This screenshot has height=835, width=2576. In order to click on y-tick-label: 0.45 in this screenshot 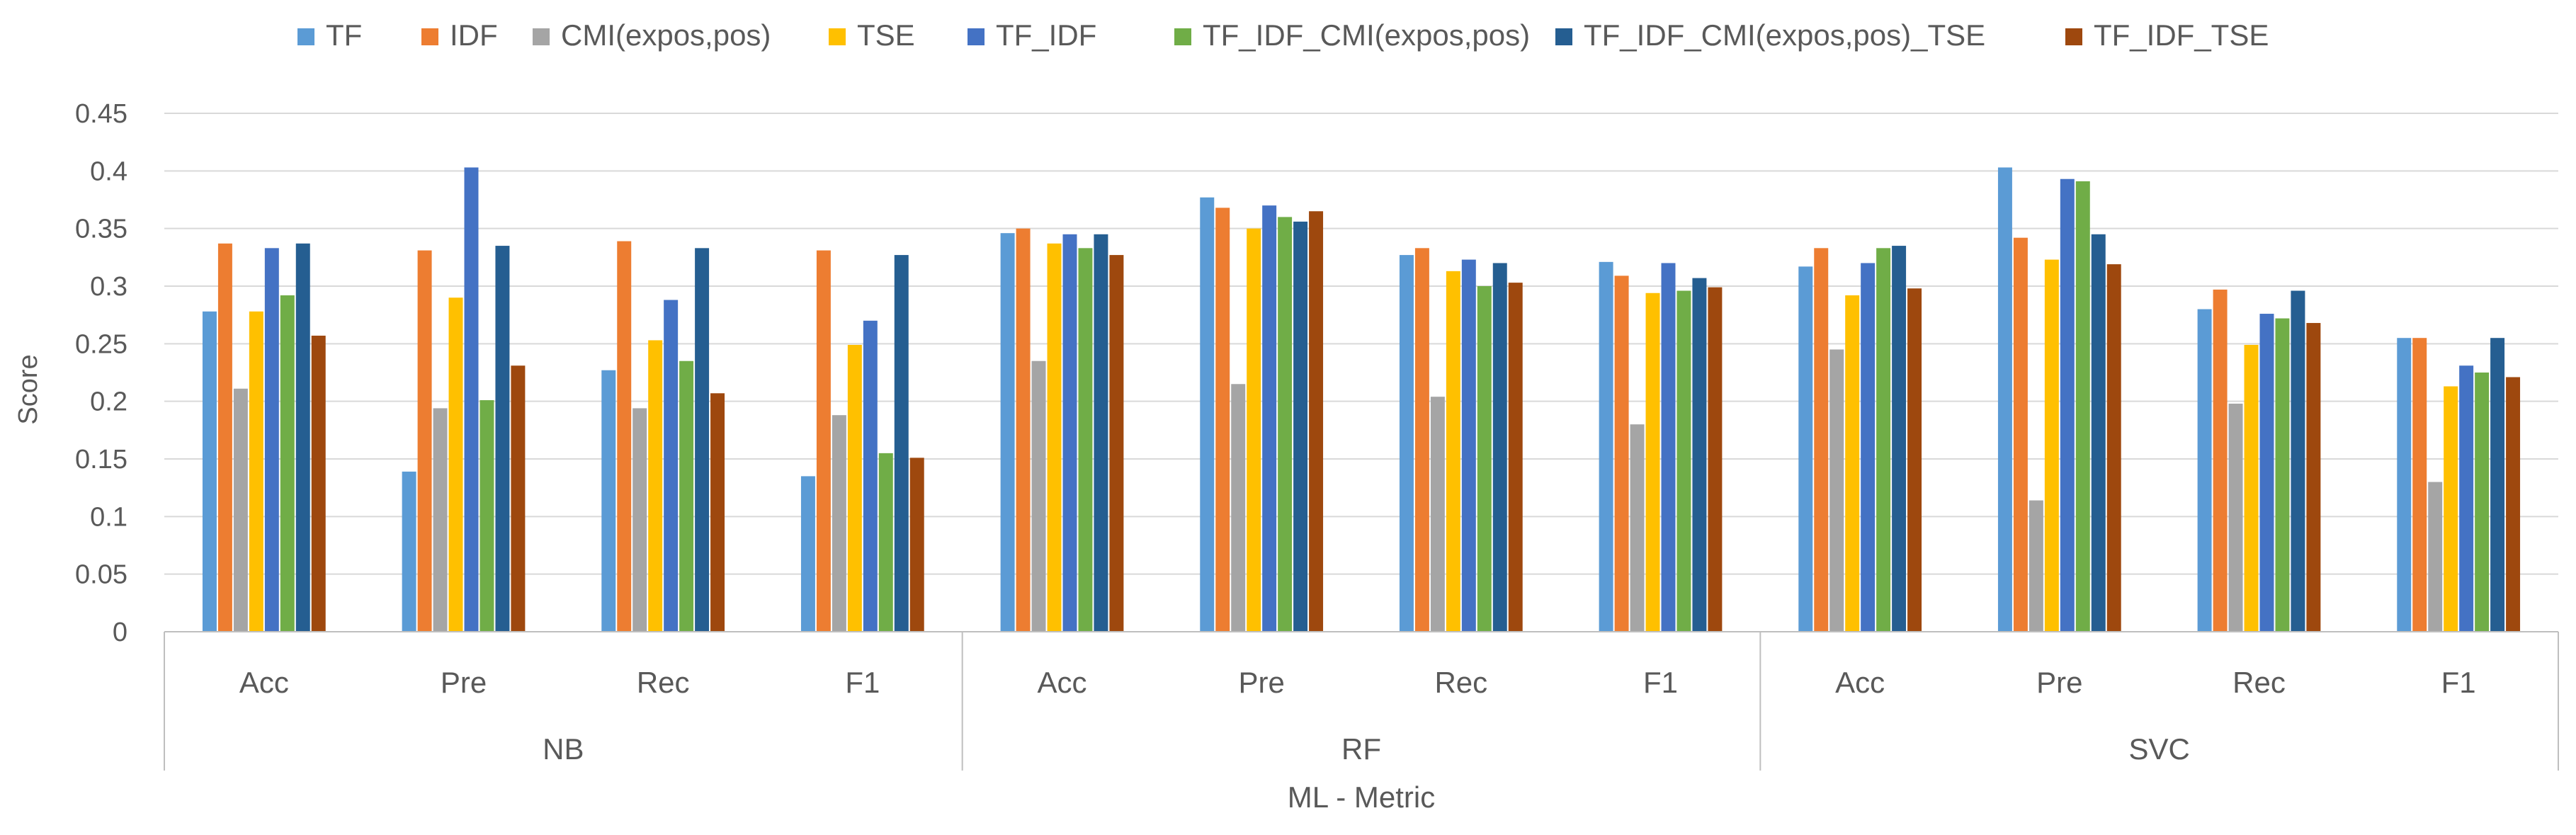, I will do `click(101, 114)`.